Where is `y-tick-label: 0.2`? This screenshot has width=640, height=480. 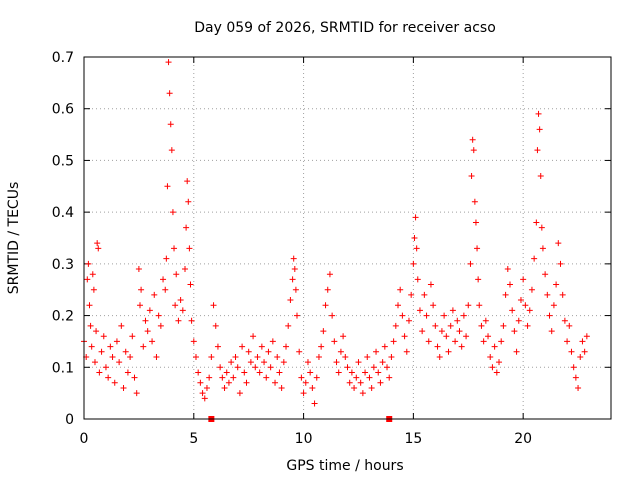
y-tick-label: 0.2 is located at coordinates (63, 317).